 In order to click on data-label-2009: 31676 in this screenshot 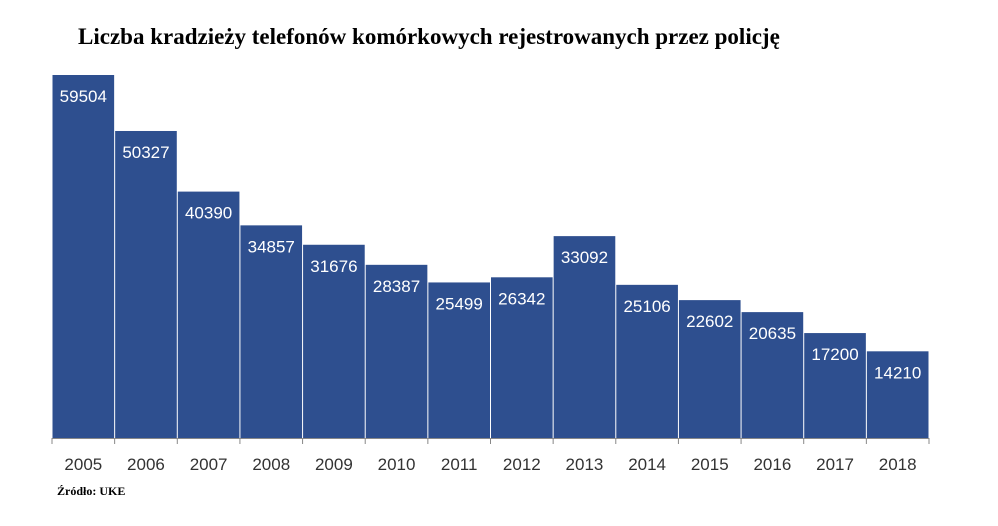, I will do `click(333, 266)`.